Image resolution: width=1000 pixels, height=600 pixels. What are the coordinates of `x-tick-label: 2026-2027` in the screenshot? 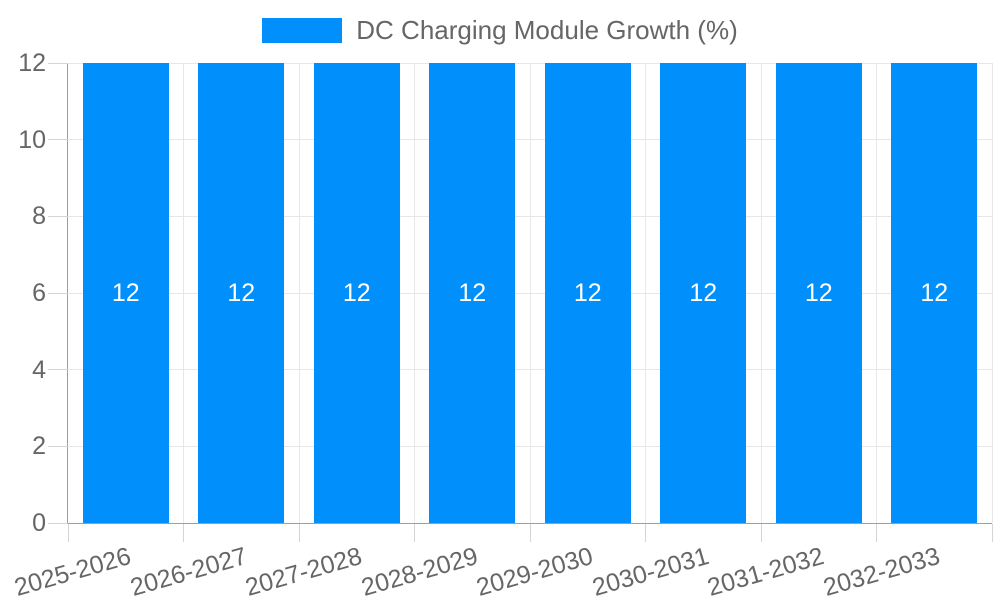 It's located at (188, 571).